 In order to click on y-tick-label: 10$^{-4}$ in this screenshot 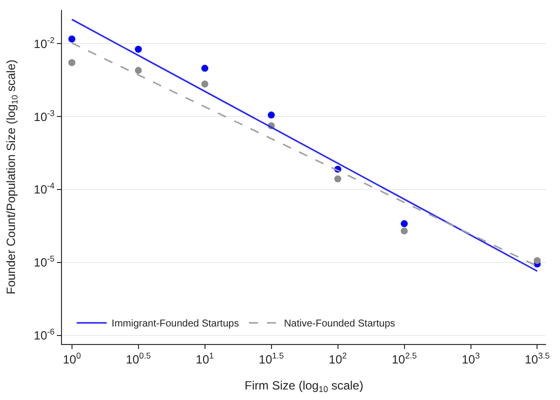, I will do `click(44, 188)`.